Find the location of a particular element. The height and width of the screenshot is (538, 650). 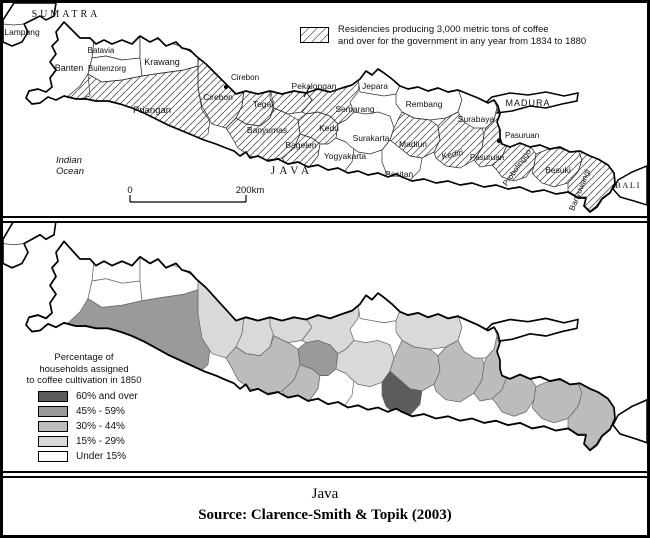

legend-row-under15: Under 15% is located at coordinates (88, 456).